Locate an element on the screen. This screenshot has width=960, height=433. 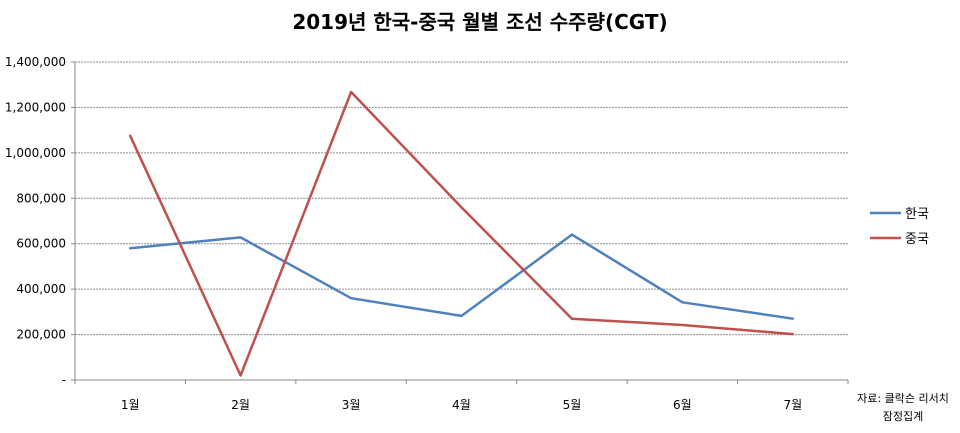
y-tick-label: - is located at coordinates (64, 380).